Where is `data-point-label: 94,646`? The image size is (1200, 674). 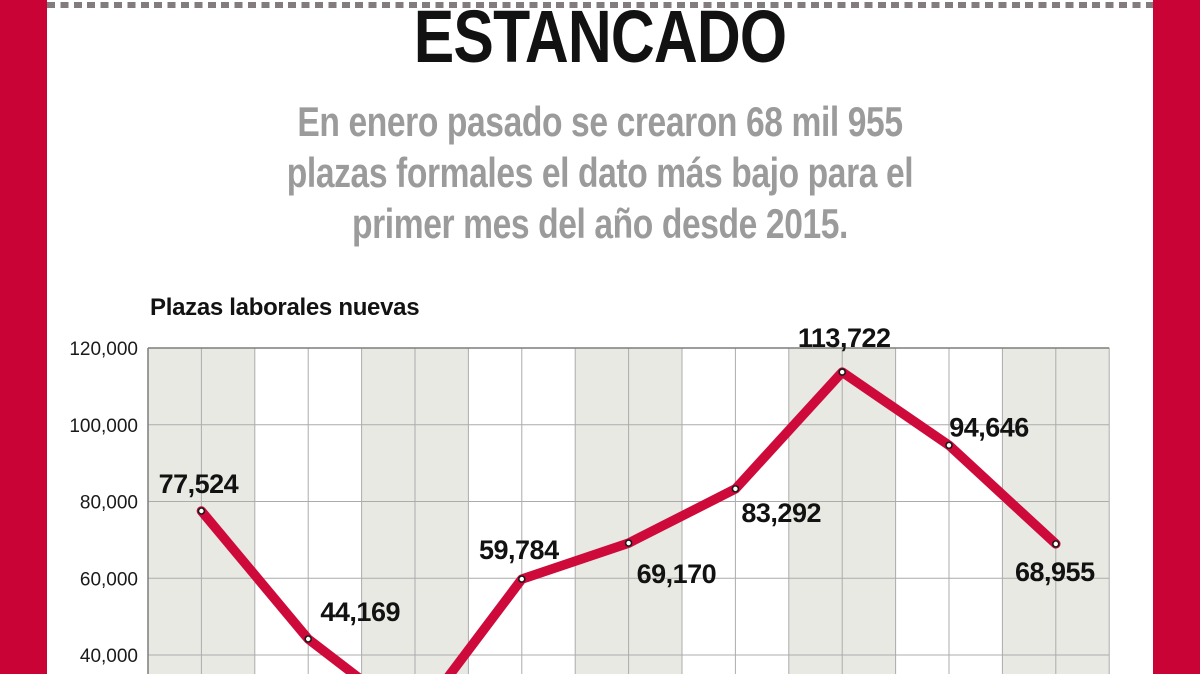
data-point-label: 94,646 is located at coordinates (989, 427).